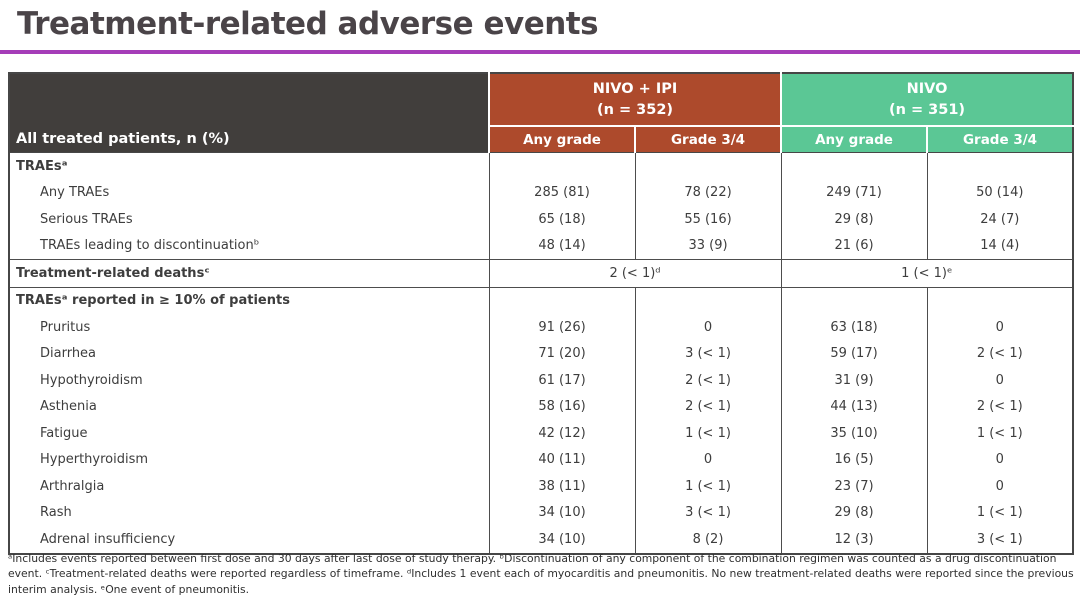 The width and height of the screenshot is (1080, 605). What do you see at coordinates (86, 219) in the screenshot?
I see `row-label: Serious TRAEs` at bounding box center [86, 219].